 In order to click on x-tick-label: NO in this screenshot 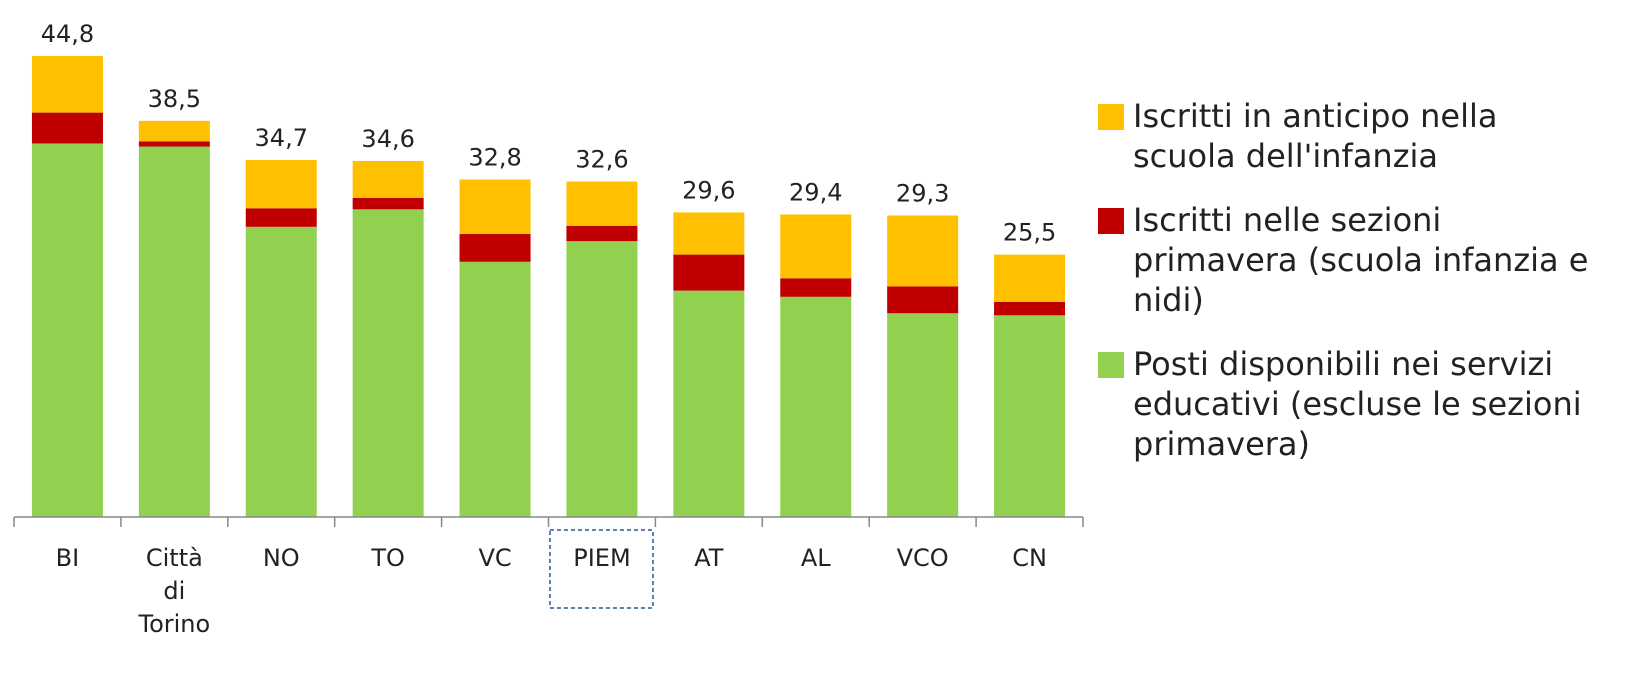, I will do `click(281, 558)`.